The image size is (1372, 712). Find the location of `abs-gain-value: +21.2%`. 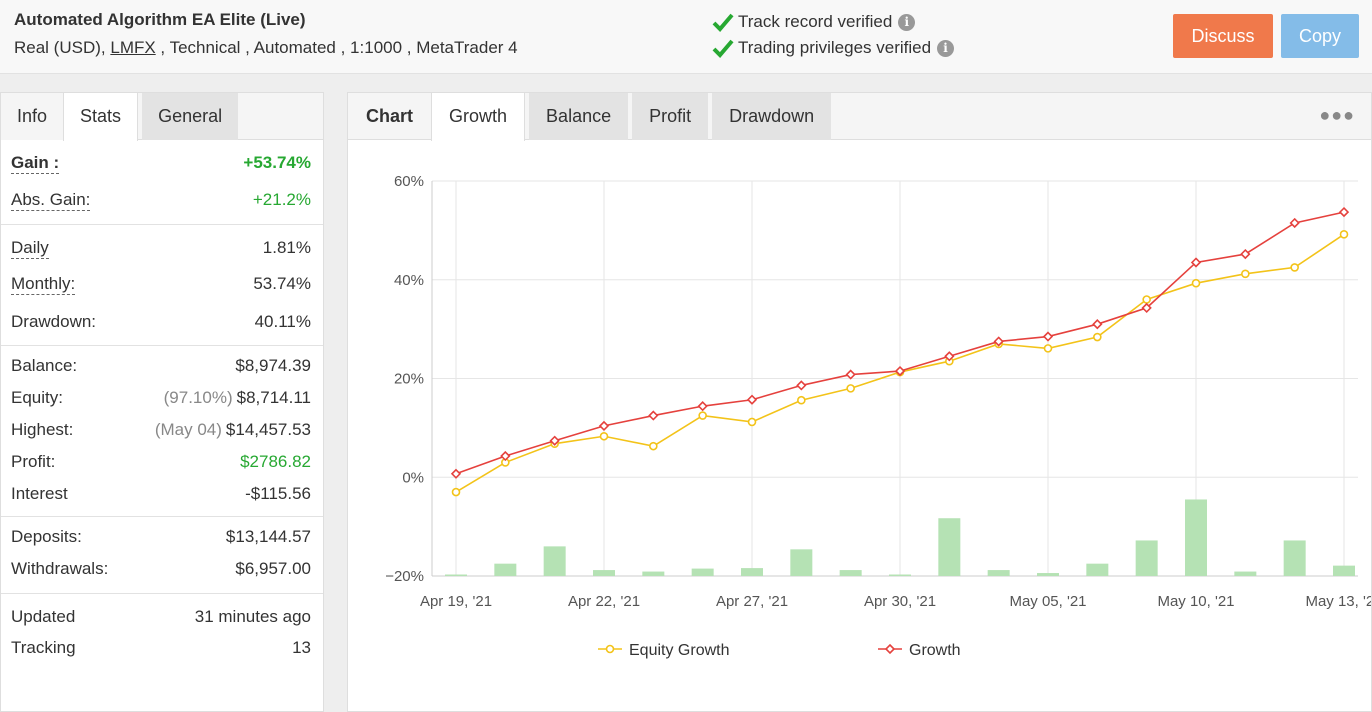

abs-gain-value: +21.2% is located at coordinates (281, 199).